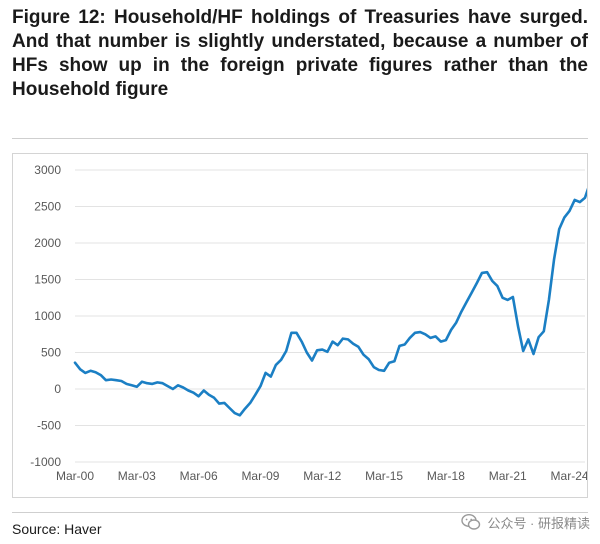  What do you see at coordinates (300, 138) in the screenshot?
I see `title-divider` at bounding box center [300, 138].